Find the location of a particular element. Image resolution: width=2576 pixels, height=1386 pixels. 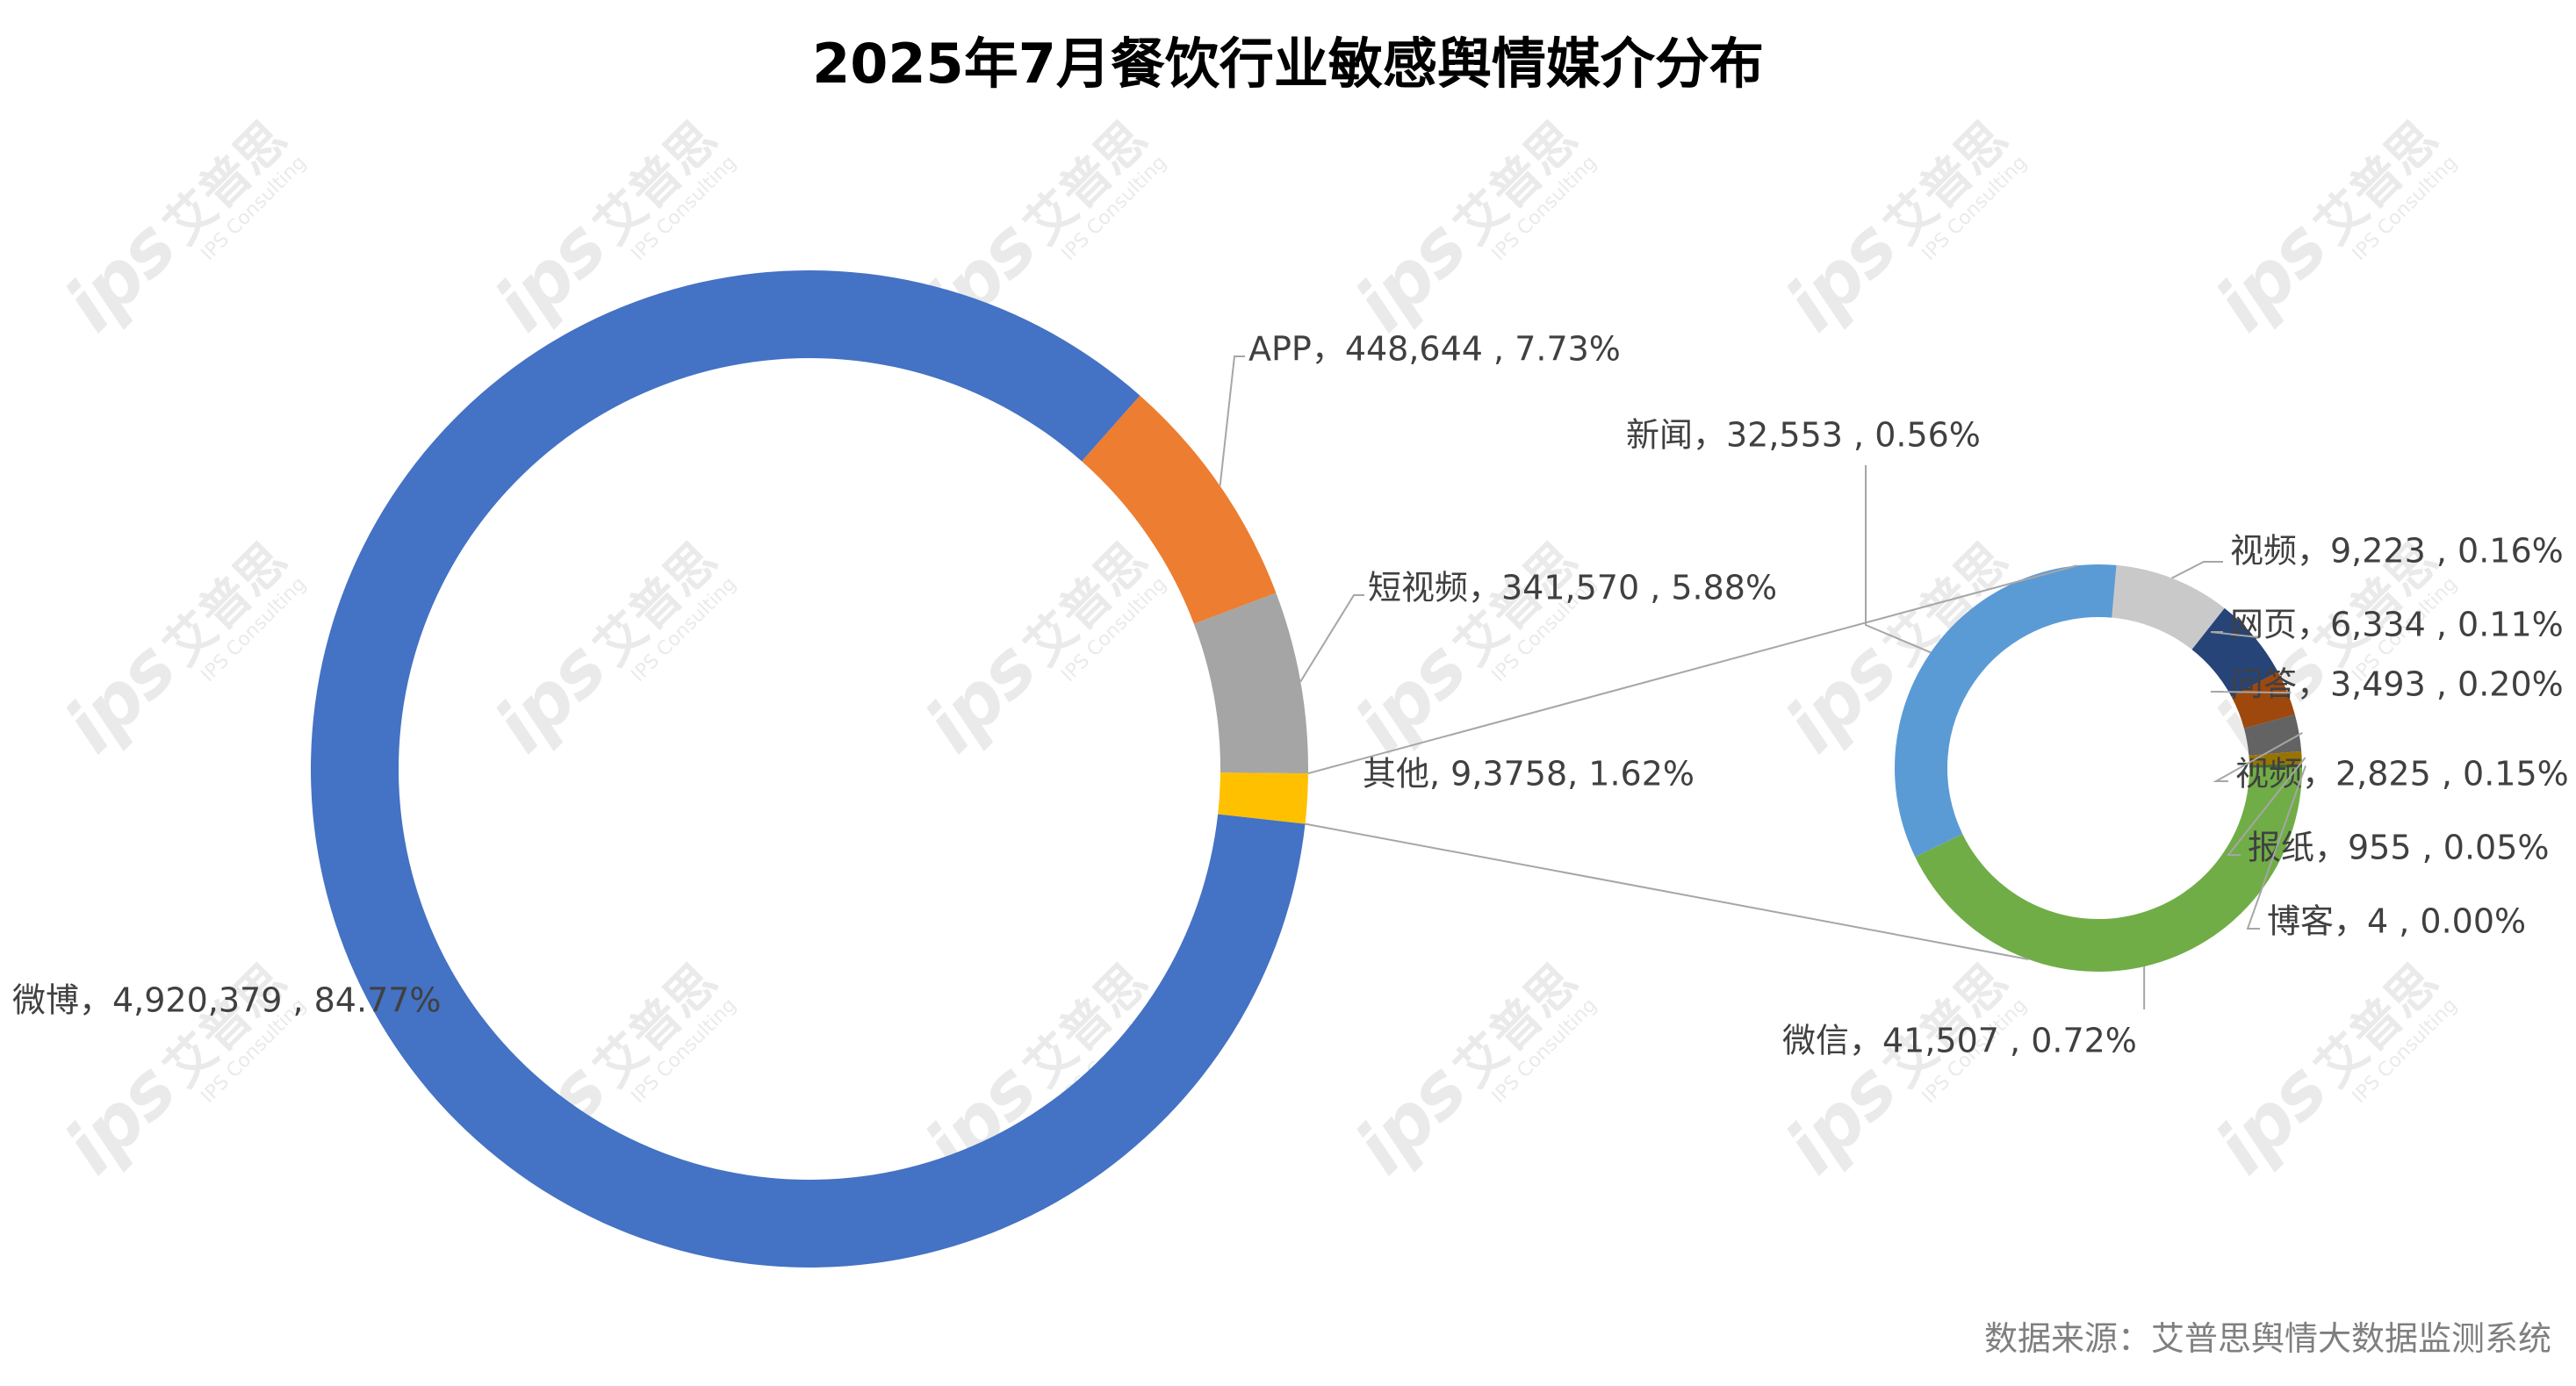

secondary-label-7: 新闻，32,553 , 0.56% is located at coordinates (1803, 435).